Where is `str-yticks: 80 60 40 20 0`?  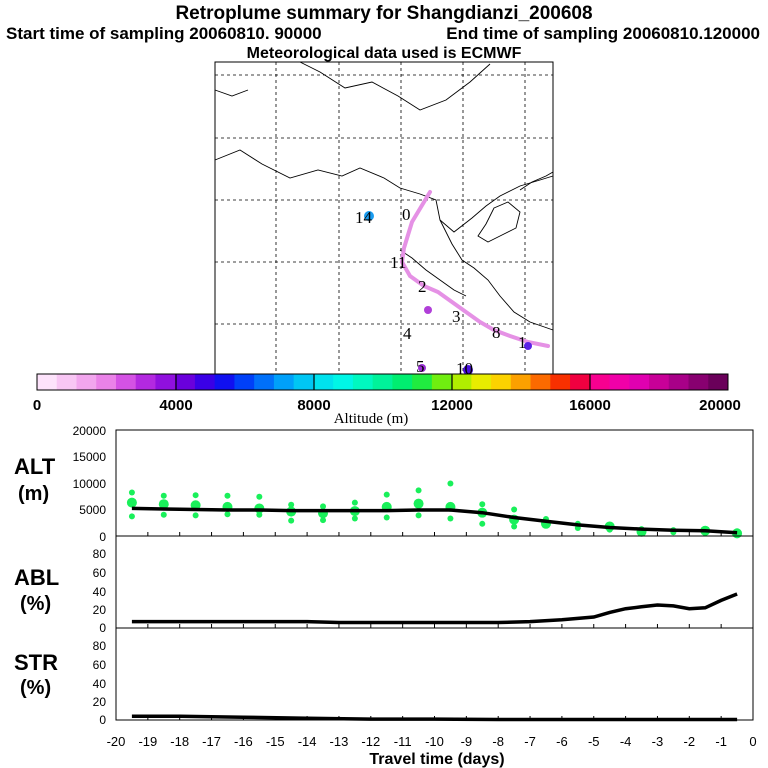
str-yticks: 80 60 40 20 0 is located at coordinates (100, 683).